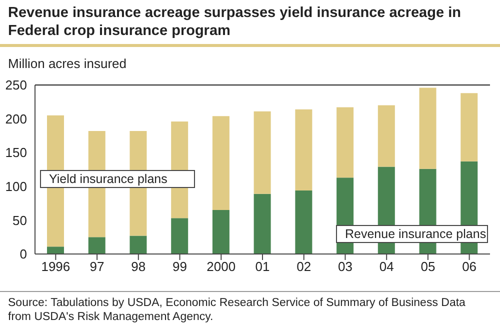 This screenshot has height=328, width=500. I want to click on x-tick-label: 1996, so click(55, 266).